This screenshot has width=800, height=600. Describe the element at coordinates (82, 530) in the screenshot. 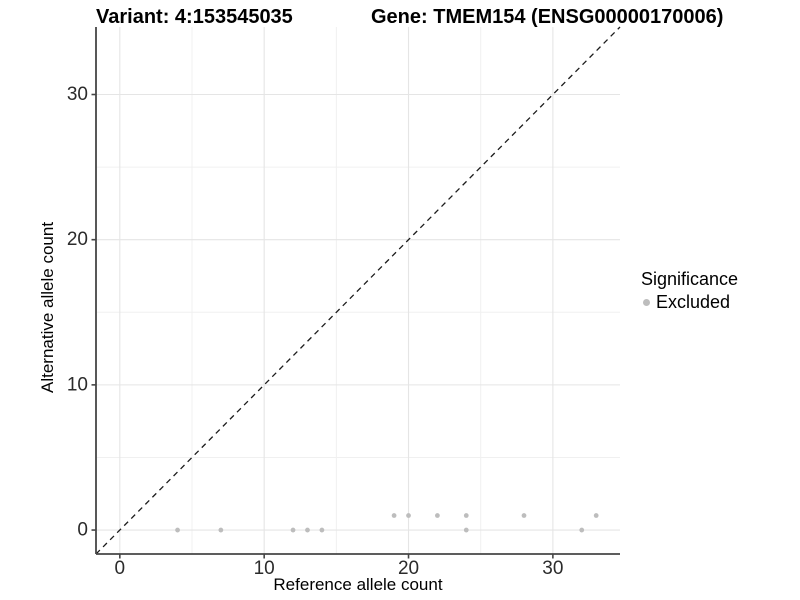

I see `y-tick-label: 0` at that location.